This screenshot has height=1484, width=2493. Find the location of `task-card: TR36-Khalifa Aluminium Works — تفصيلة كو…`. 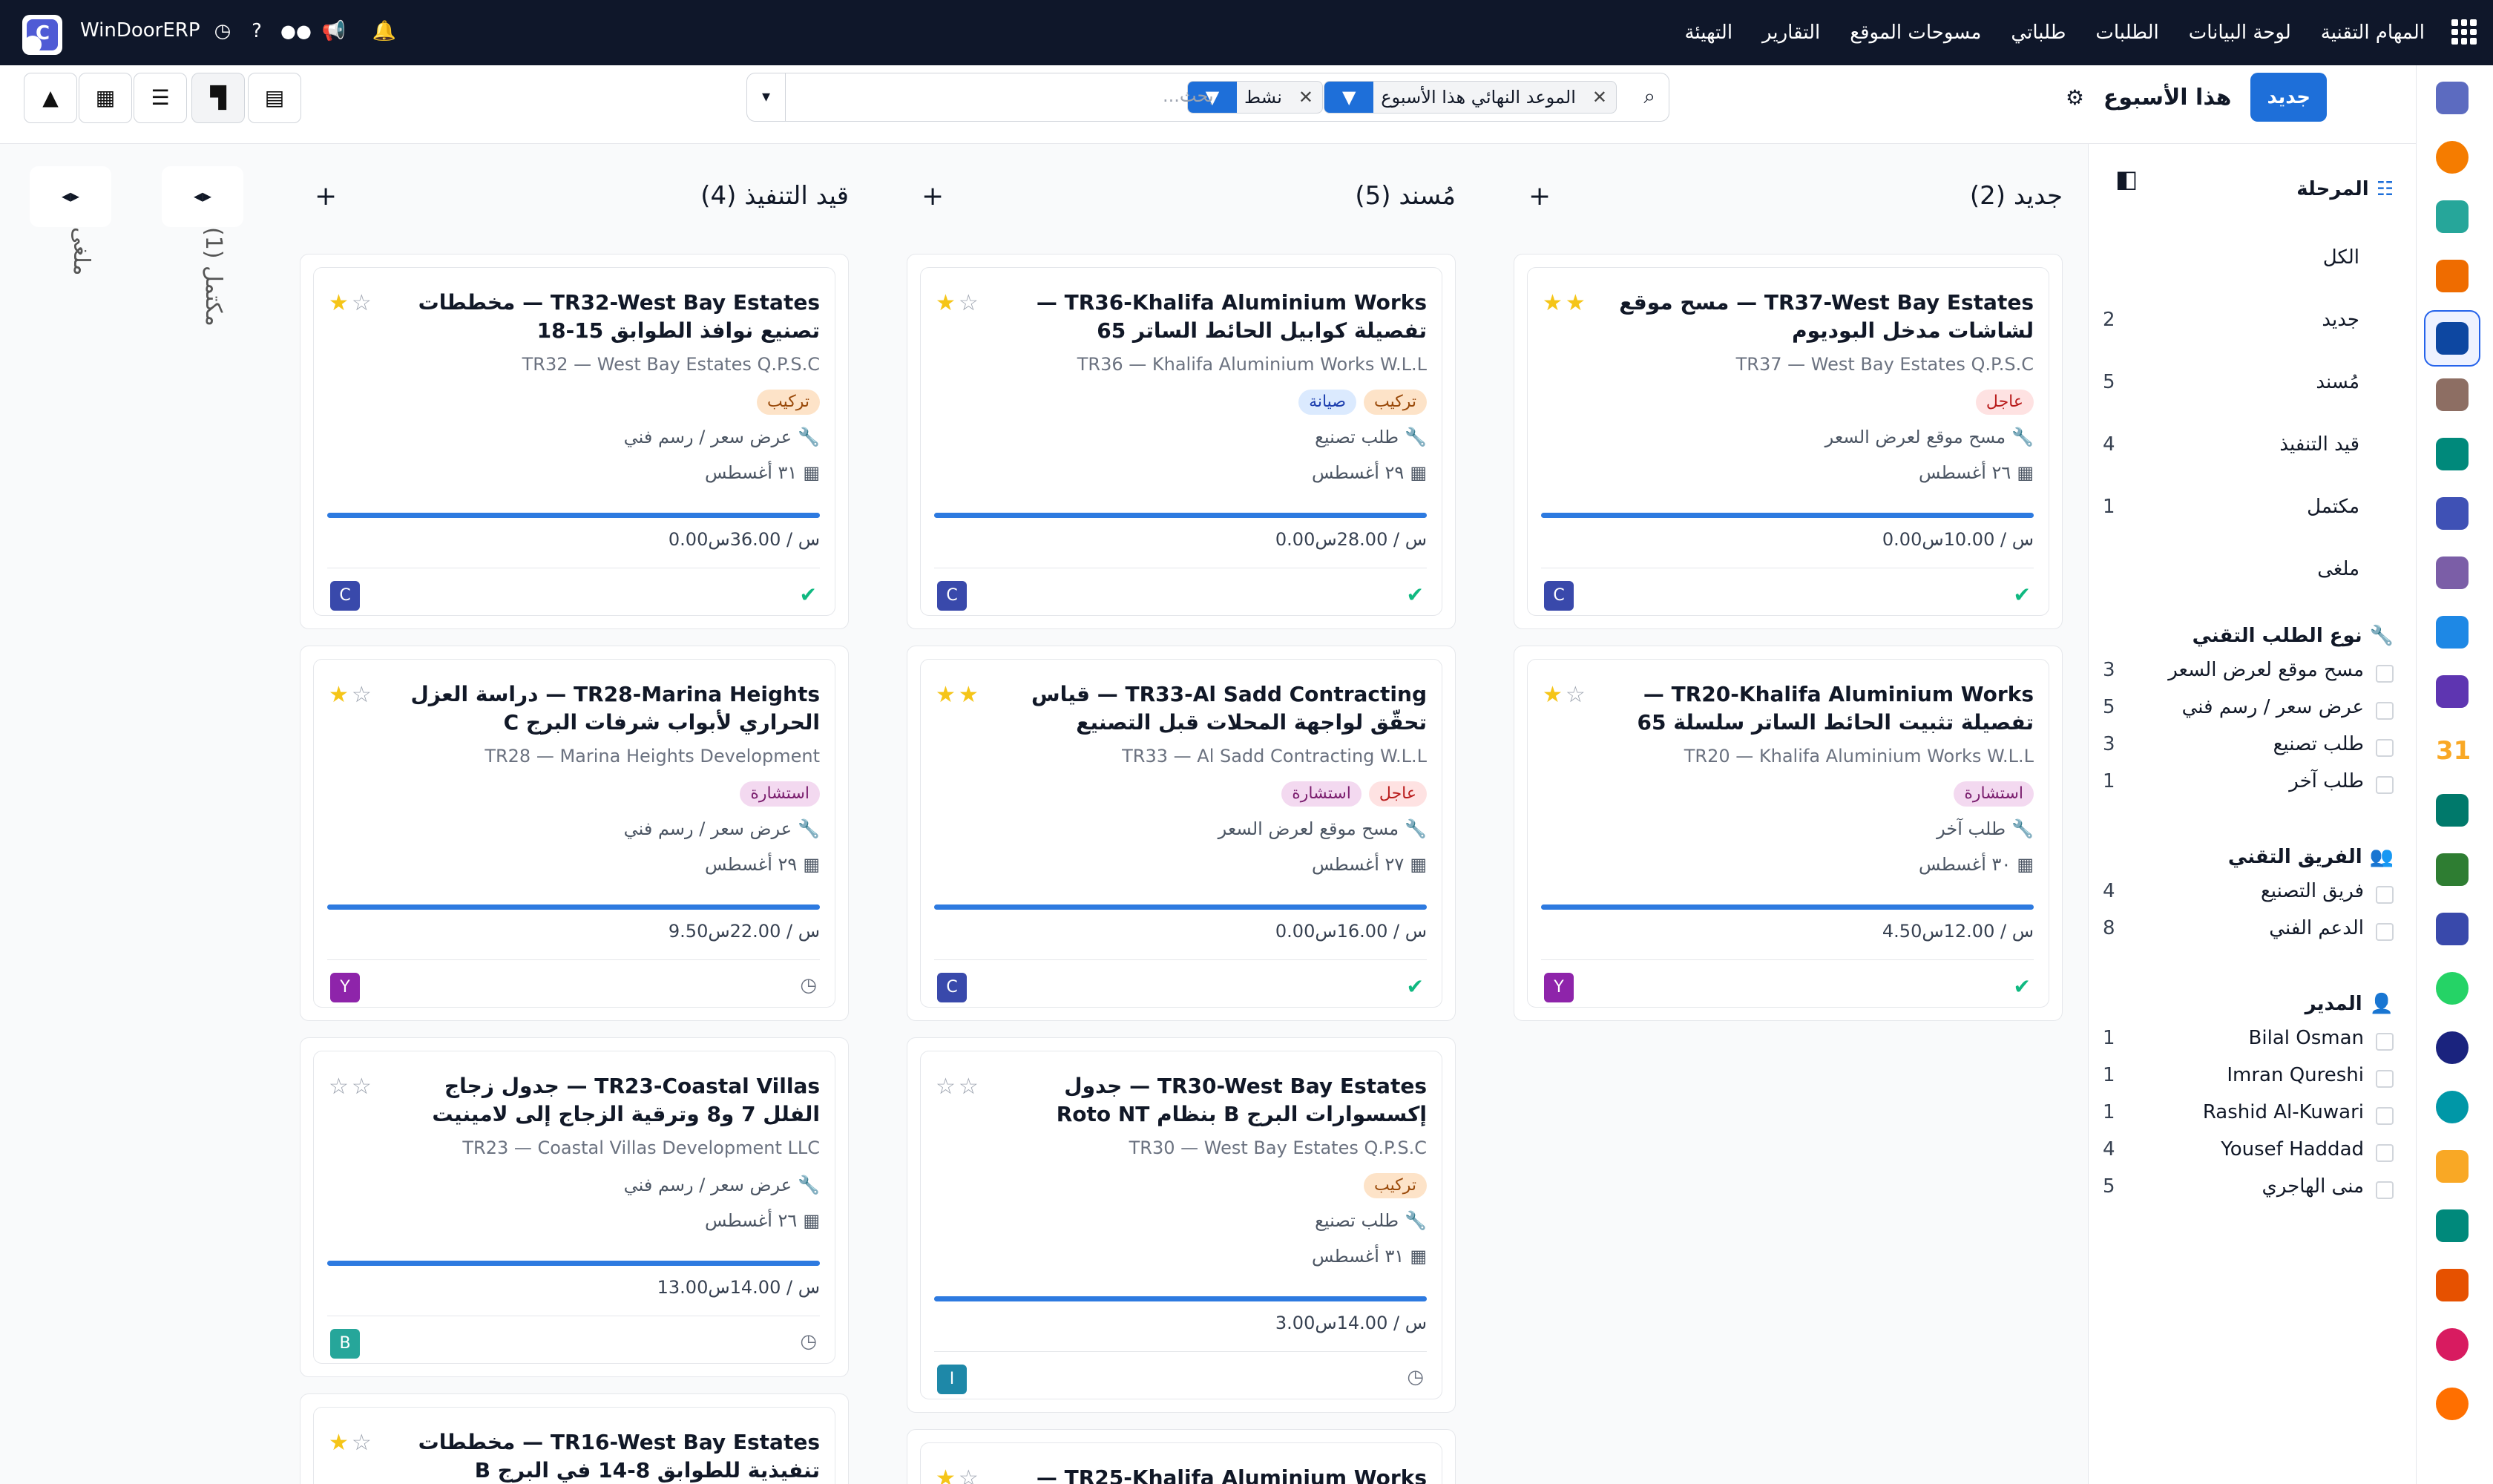

task-card: TR36-Khalifa Aluminium Works — تفصيلة كو… is located at coordinates (1181, 441).